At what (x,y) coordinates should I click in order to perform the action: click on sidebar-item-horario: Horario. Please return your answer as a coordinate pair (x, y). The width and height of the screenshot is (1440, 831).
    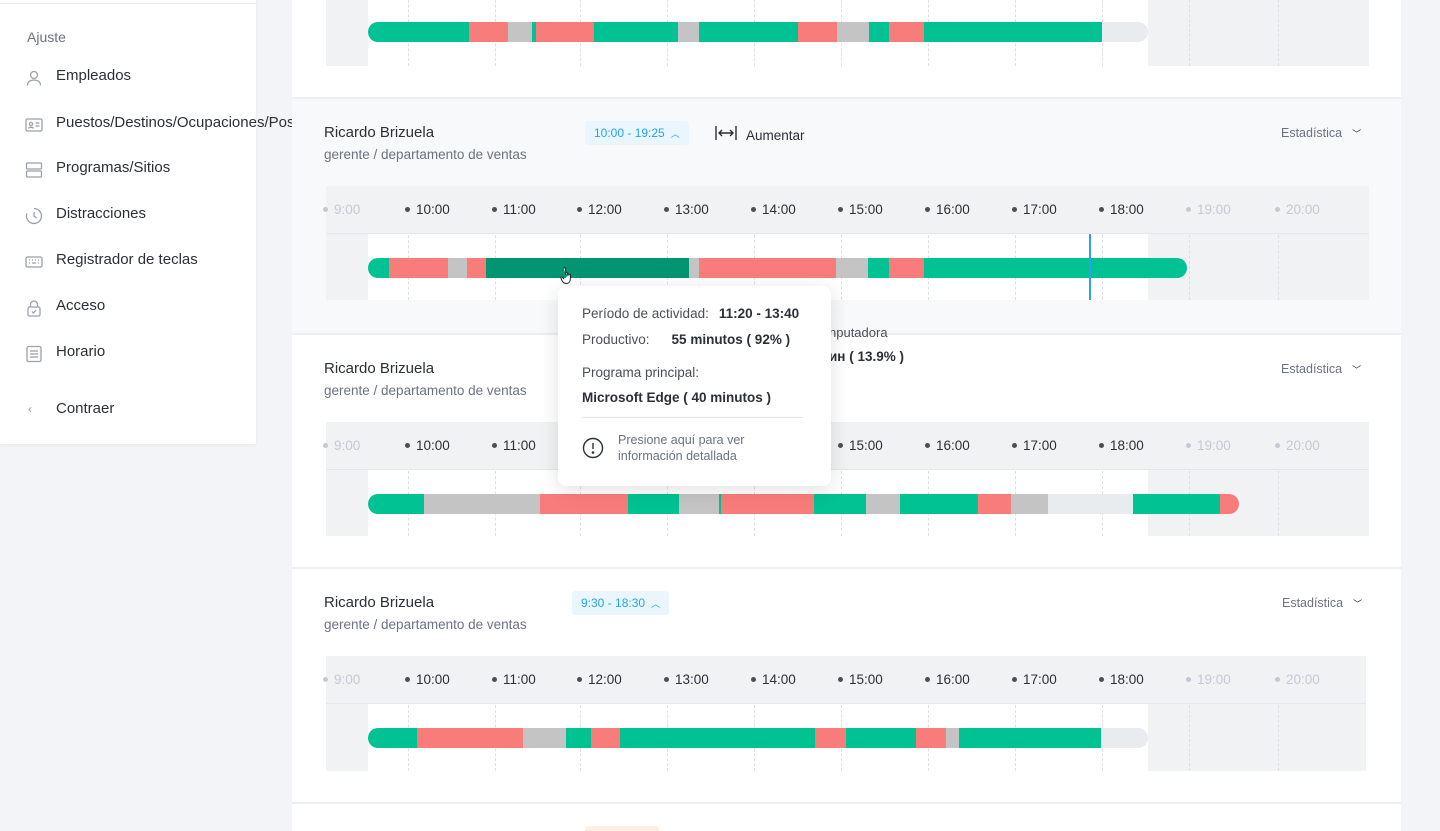
    Looking at the image, I should click on (130, 353).